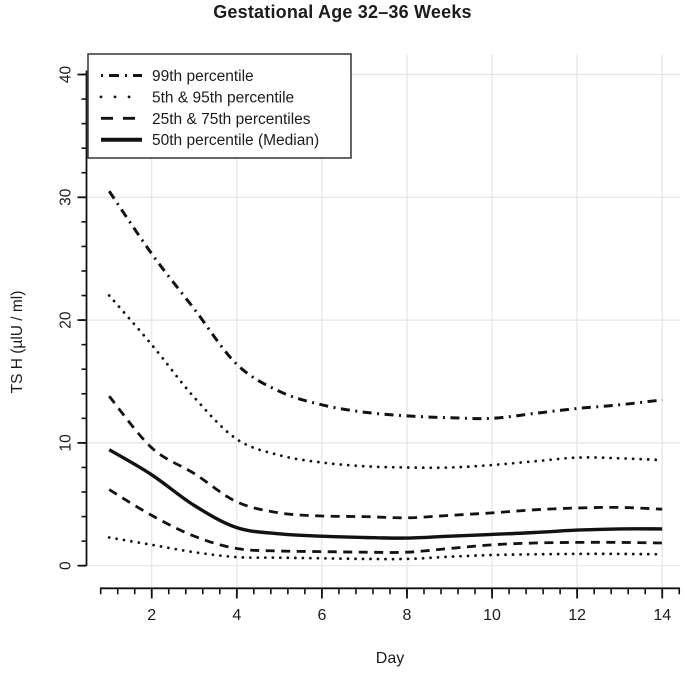  What do you see at coordinates (385, 521) in the screenshot?
I see `curve-25th-percentile` at bounding box center [385, 521].